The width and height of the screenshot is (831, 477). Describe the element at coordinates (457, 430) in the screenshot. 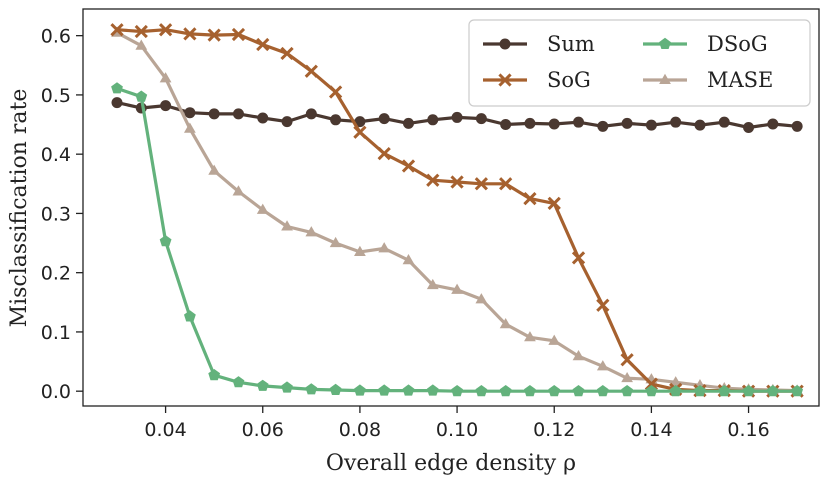

I see `x-tick-label: 0.10` at that location.